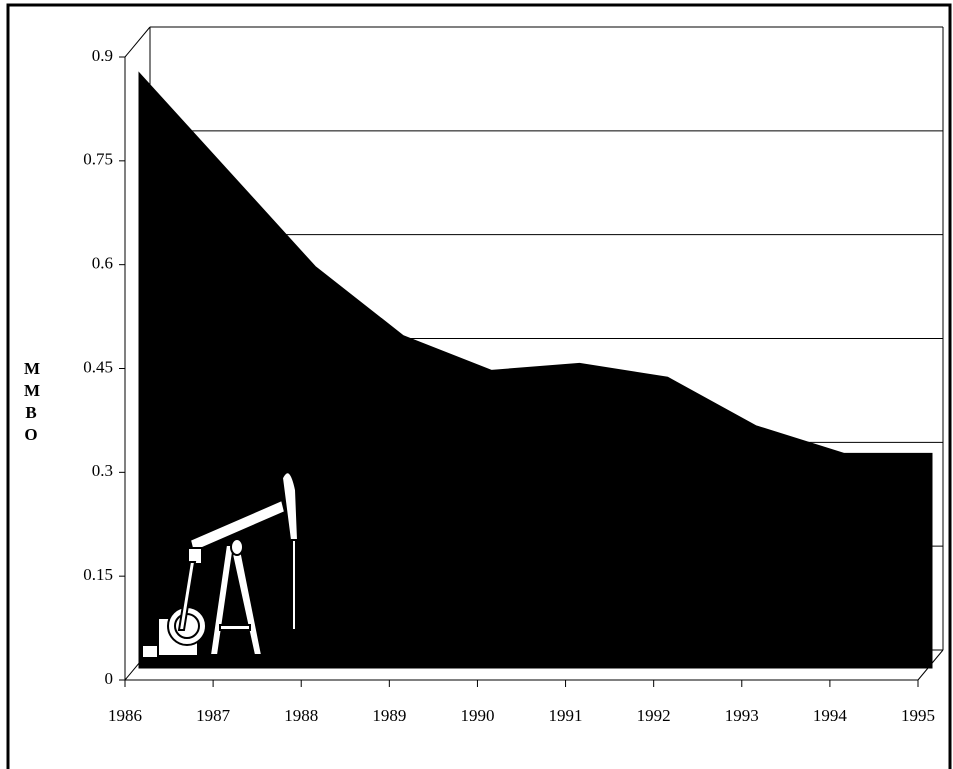  Describe the element at coordinates (930, 665) in the screenshot. I see `floor-edge` at that location.